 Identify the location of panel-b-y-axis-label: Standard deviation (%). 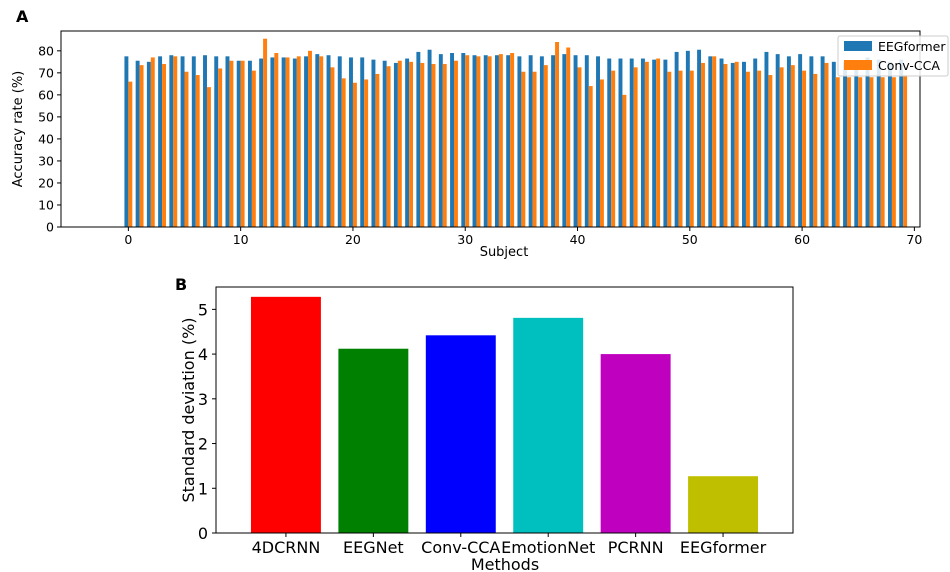
(188, 409).